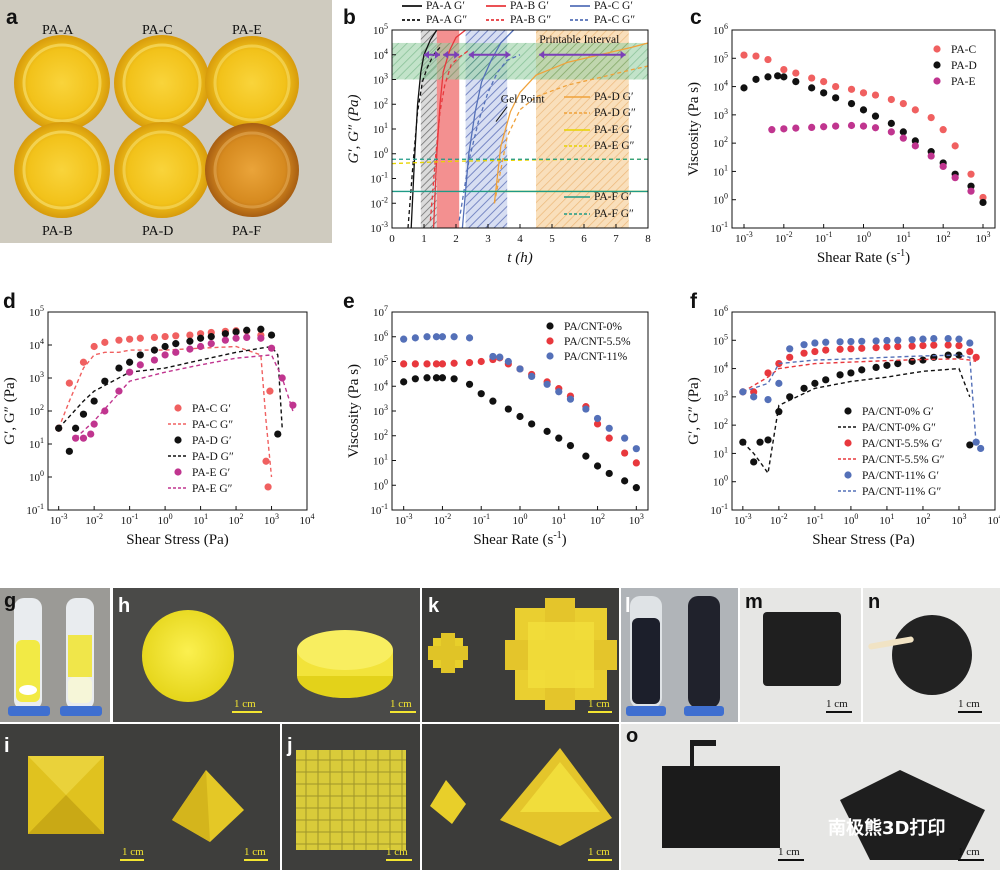 This screenshot has width=1000, height=870. I want to click on y-tick-label: 10⁴, so click(36, 344).